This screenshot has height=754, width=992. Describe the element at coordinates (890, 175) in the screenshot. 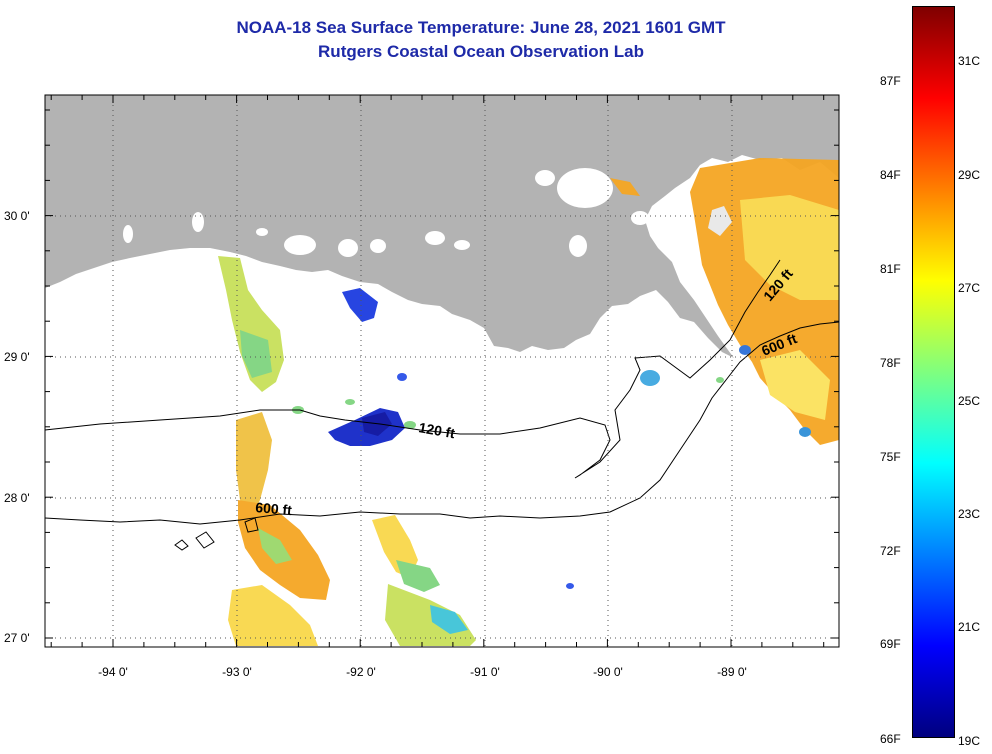

I see `colorbar-label-84f: 84F` at that location.